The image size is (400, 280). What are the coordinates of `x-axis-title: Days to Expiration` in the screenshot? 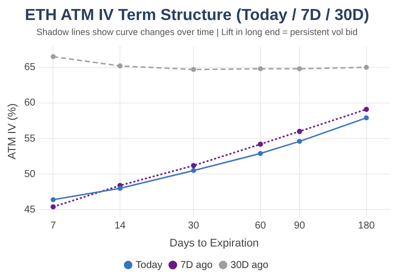 It's located at (214, 243).